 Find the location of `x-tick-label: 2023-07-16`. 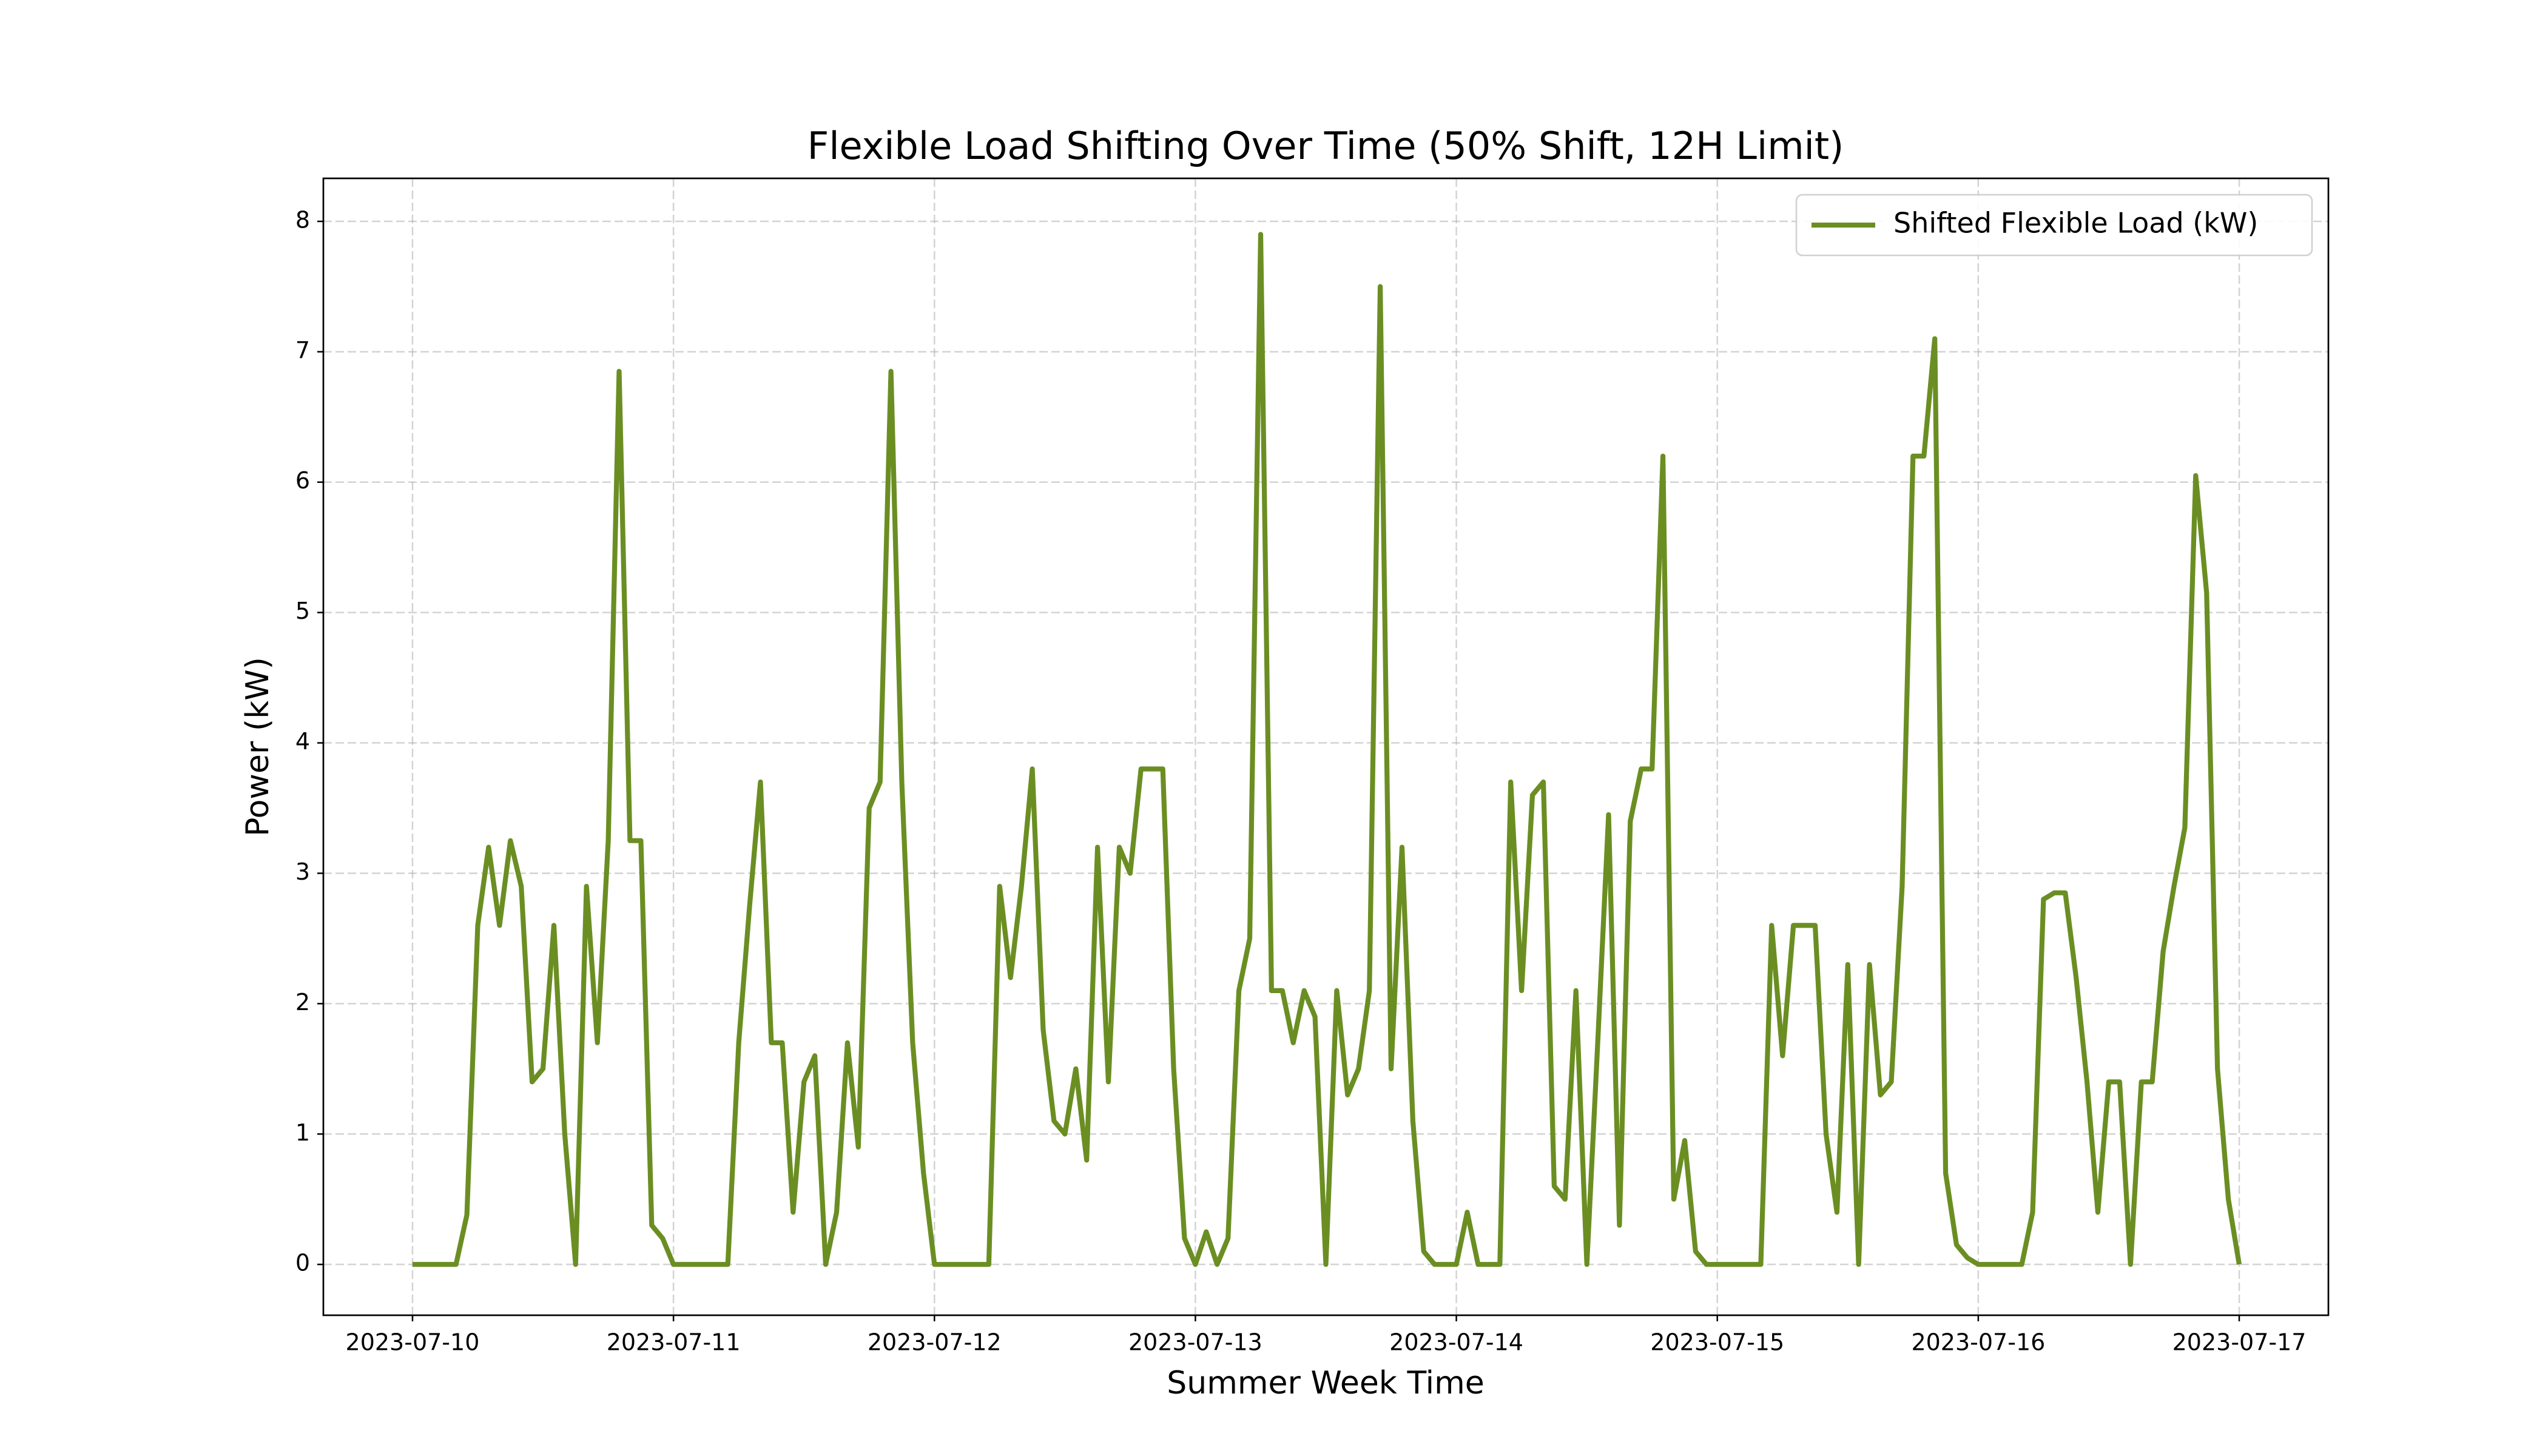

x-tick-label: 2023-07-16 is located at coordinates (1978, 1342).